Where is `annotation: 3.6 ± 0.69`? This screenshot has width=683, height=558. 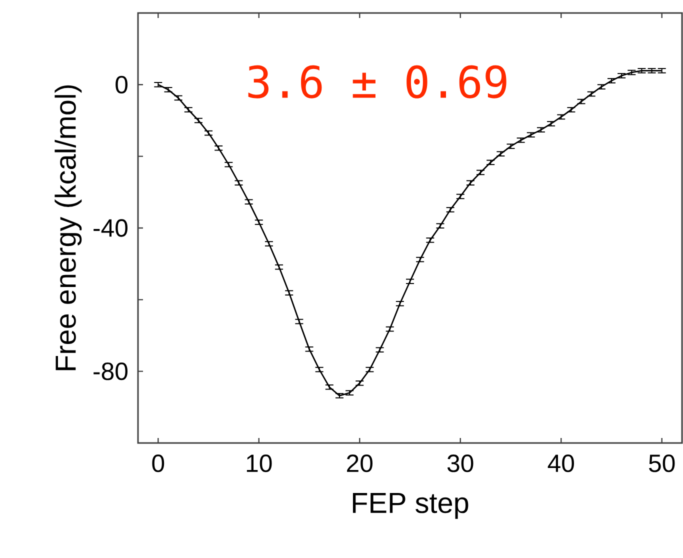
annotation: 3.6 ± 0.69 is located at coordinates (377, 81).